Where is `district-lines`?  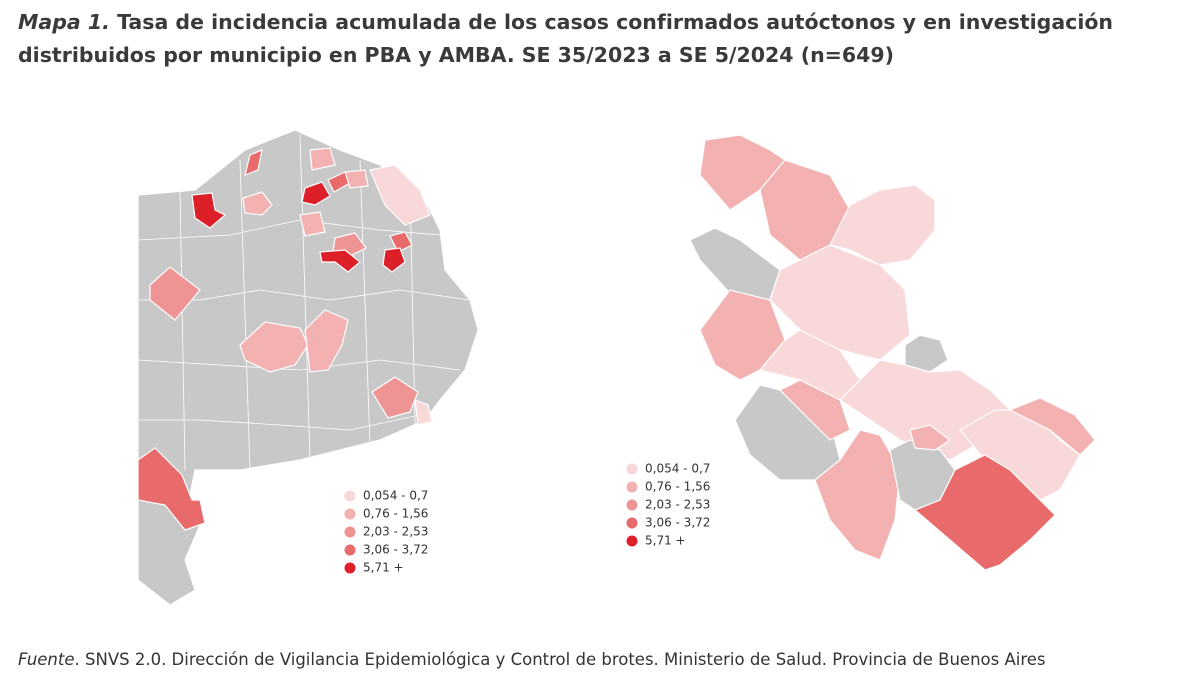
district-lines is located at coordinates (304, 302).